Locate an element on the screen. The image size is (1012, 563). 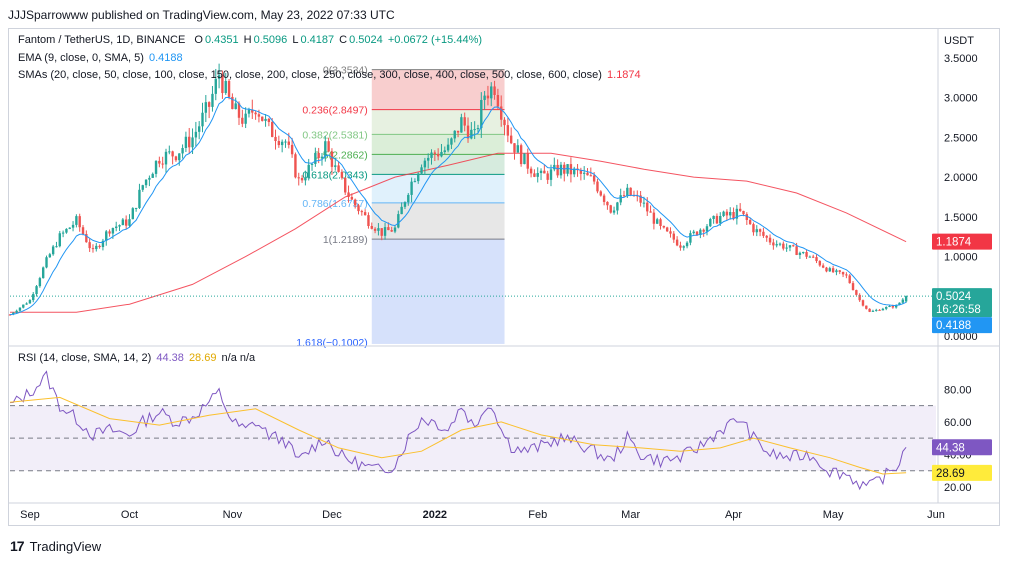
rsi-sma-badge is located at coordinates (962, 472).